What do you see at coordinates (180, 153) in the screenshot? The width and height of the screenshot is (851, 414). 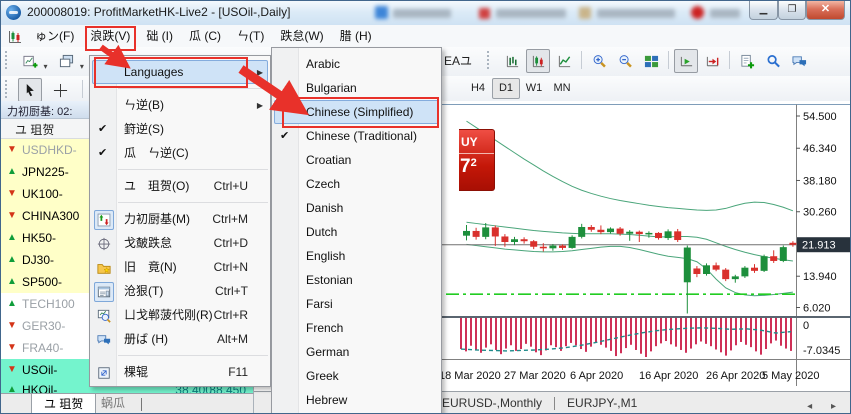 I see `menu-item-c: ✔ 瓜 ㄣ逆(C)` at bounding box center [180, 153].